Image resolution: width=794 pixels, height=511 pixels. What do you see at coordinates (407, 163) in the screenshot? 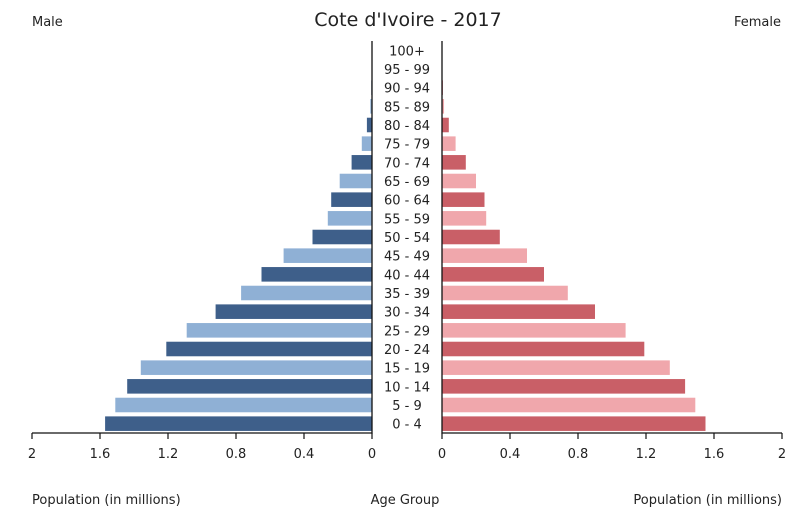
I see `age-group-label: 70 - 74` at bounding box center [407, 163].